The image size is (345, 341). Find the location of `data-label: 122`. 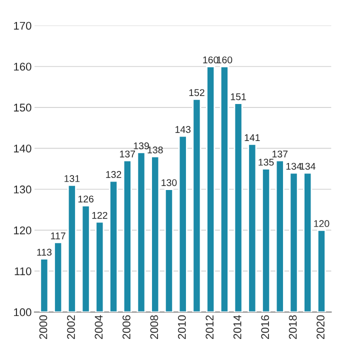

data-label: 122 is located at coordinates (100, 215).